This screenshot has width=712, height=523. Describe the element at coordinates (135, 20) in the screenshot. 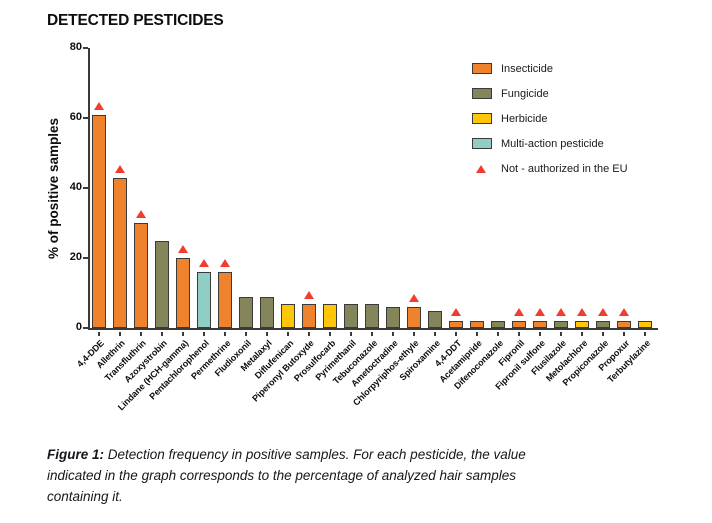

I see `chart-title: DETECTED PESTICIDES` at that location.